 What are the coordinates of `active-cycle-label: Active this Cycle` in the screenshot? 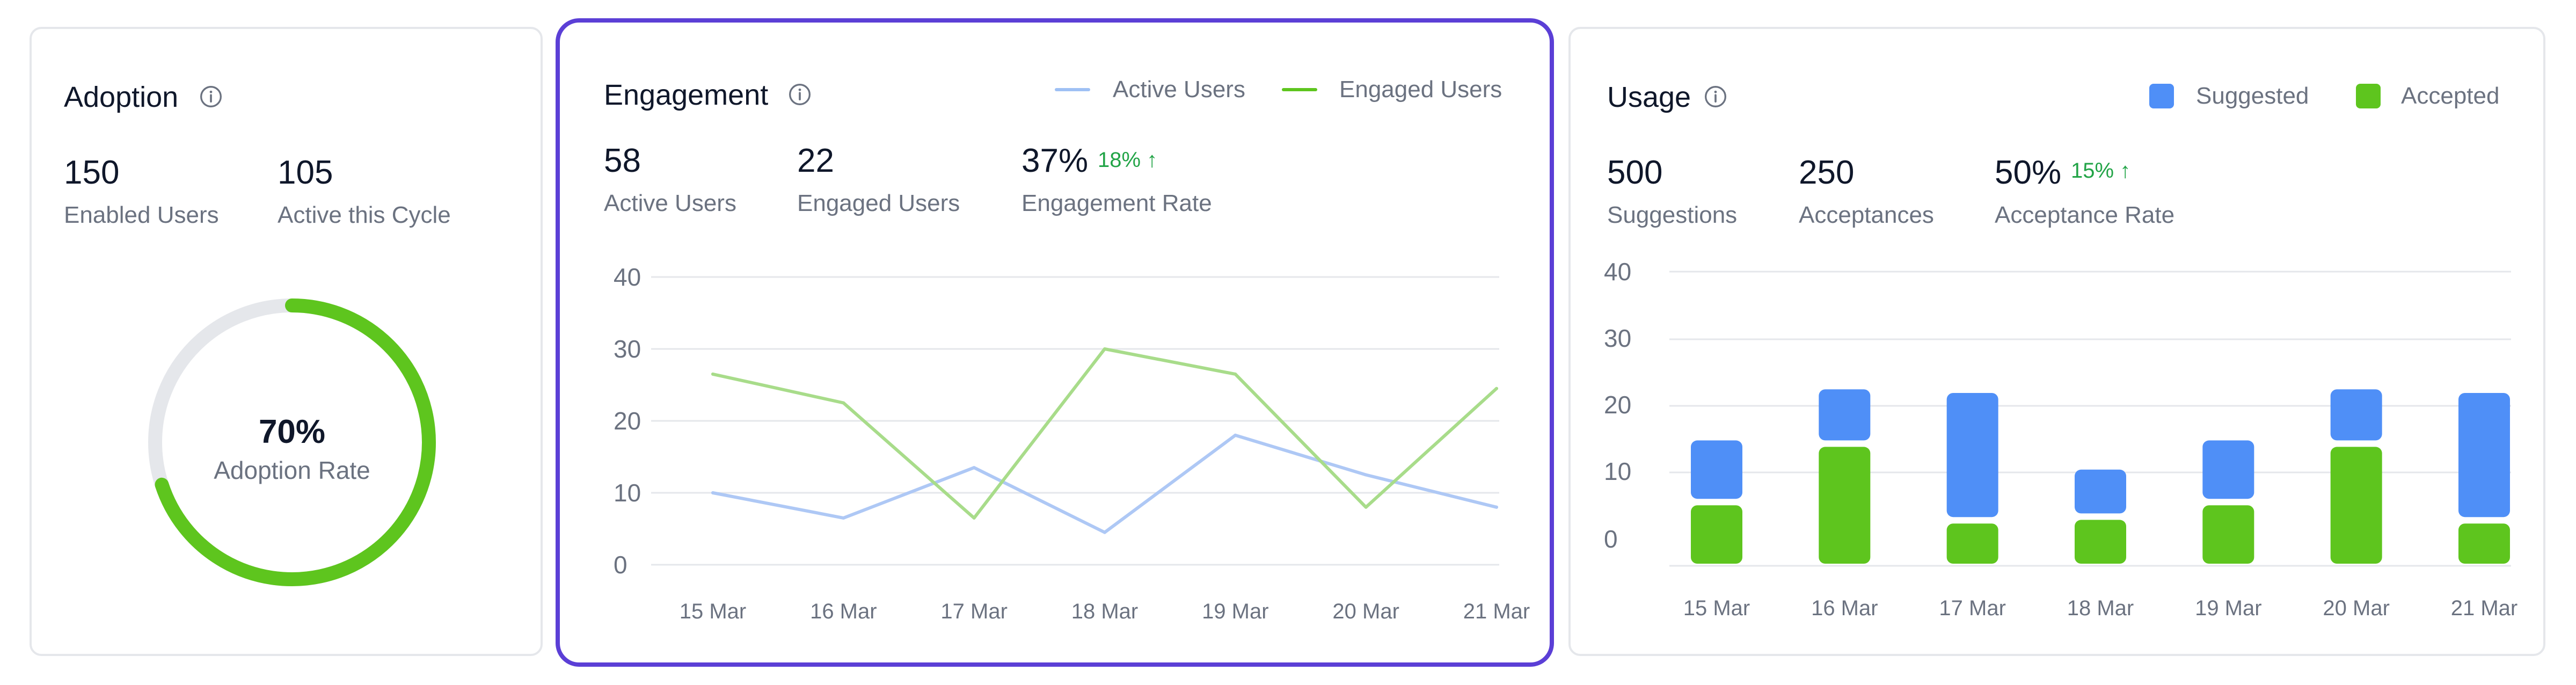 It's located at (365, 215).